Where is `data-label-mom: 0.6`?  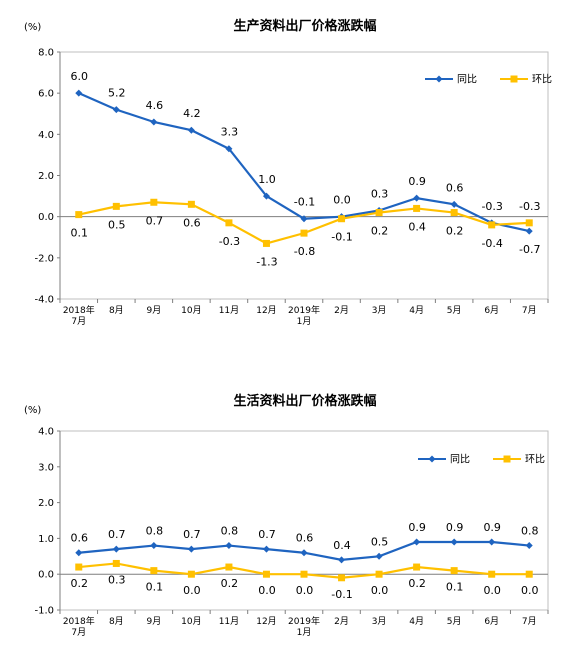 data-label-mom: 0.6 is located at coordinates (192, 222).